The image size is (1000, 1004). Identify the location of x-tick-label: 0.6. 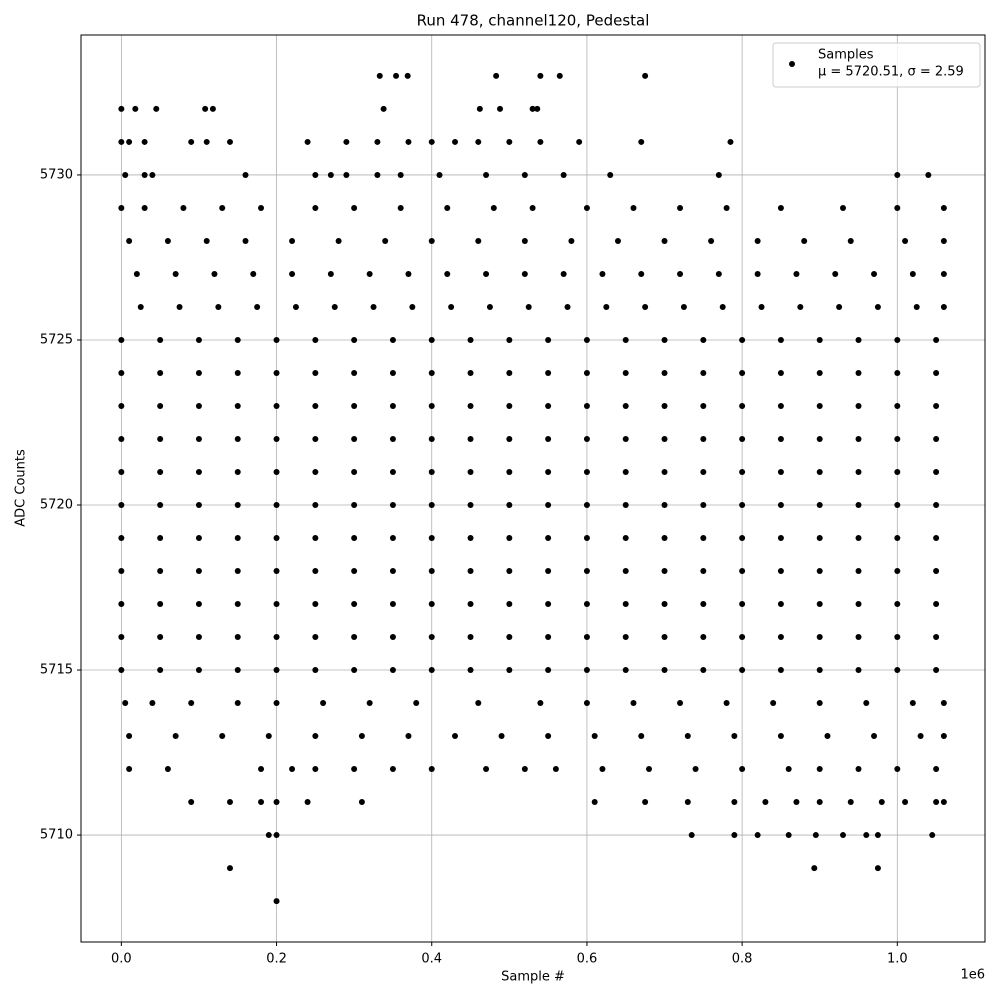
(587, 959).